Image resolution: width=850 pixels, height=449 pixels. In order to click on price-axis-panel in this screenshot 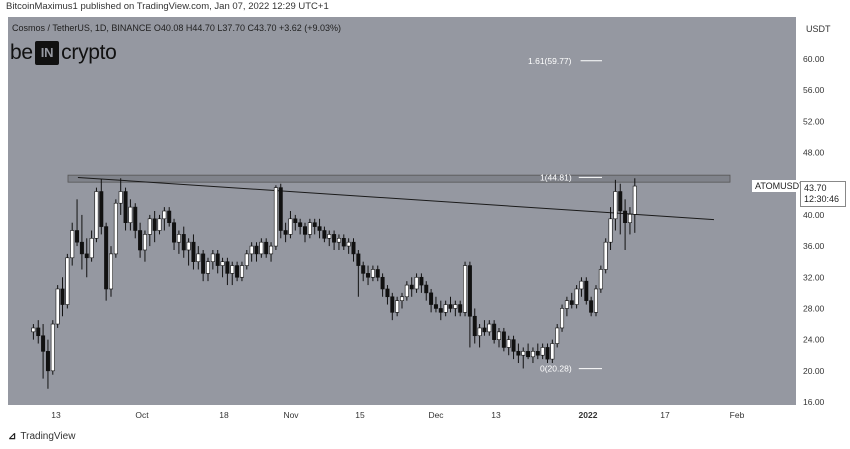, I will do `click(823, 211)`.